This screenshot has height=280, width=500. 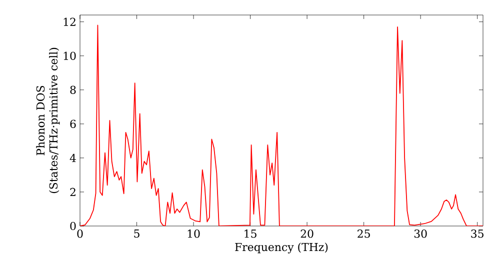 I want to click on y-tick-label: 2, so click(x=73, y=192).